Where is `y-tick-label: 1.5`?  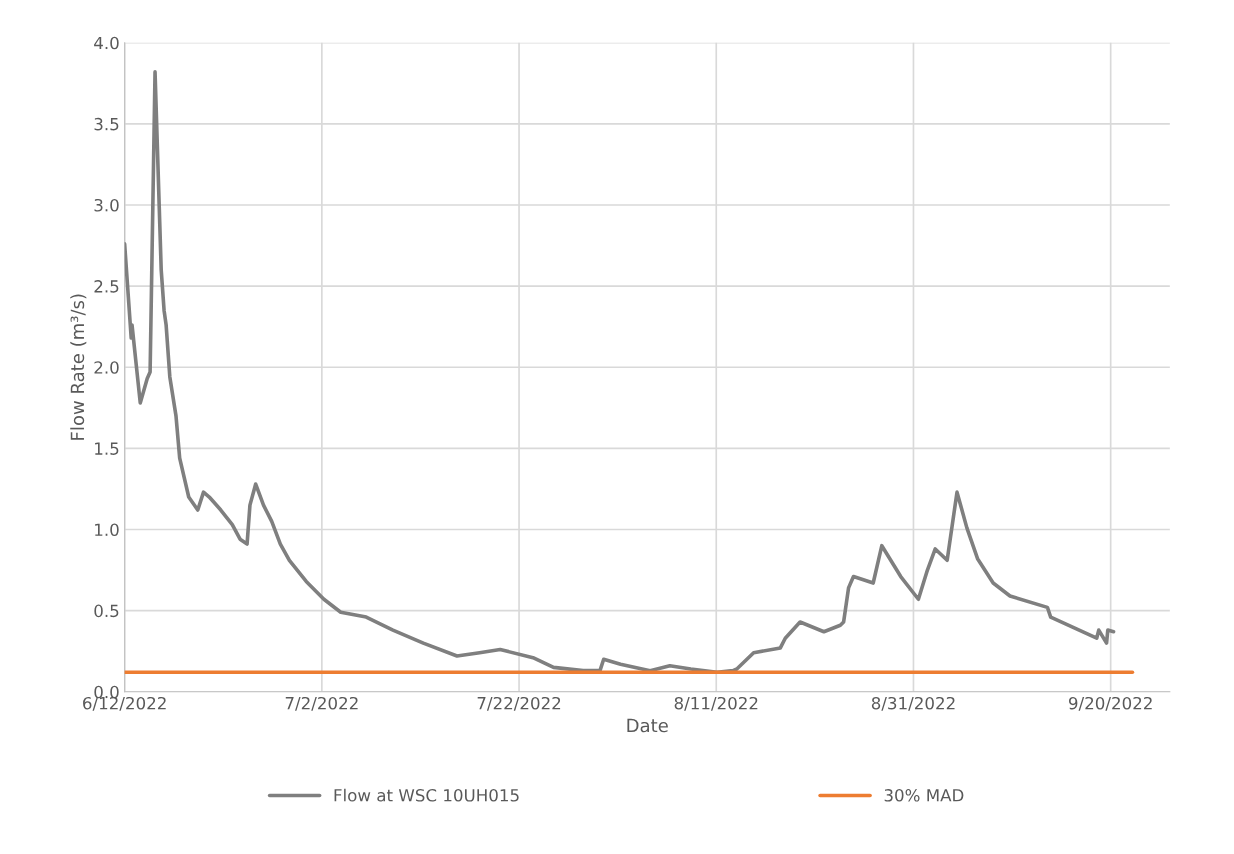
y-tick-label: 1.5 is located at coordinates (107, 448).